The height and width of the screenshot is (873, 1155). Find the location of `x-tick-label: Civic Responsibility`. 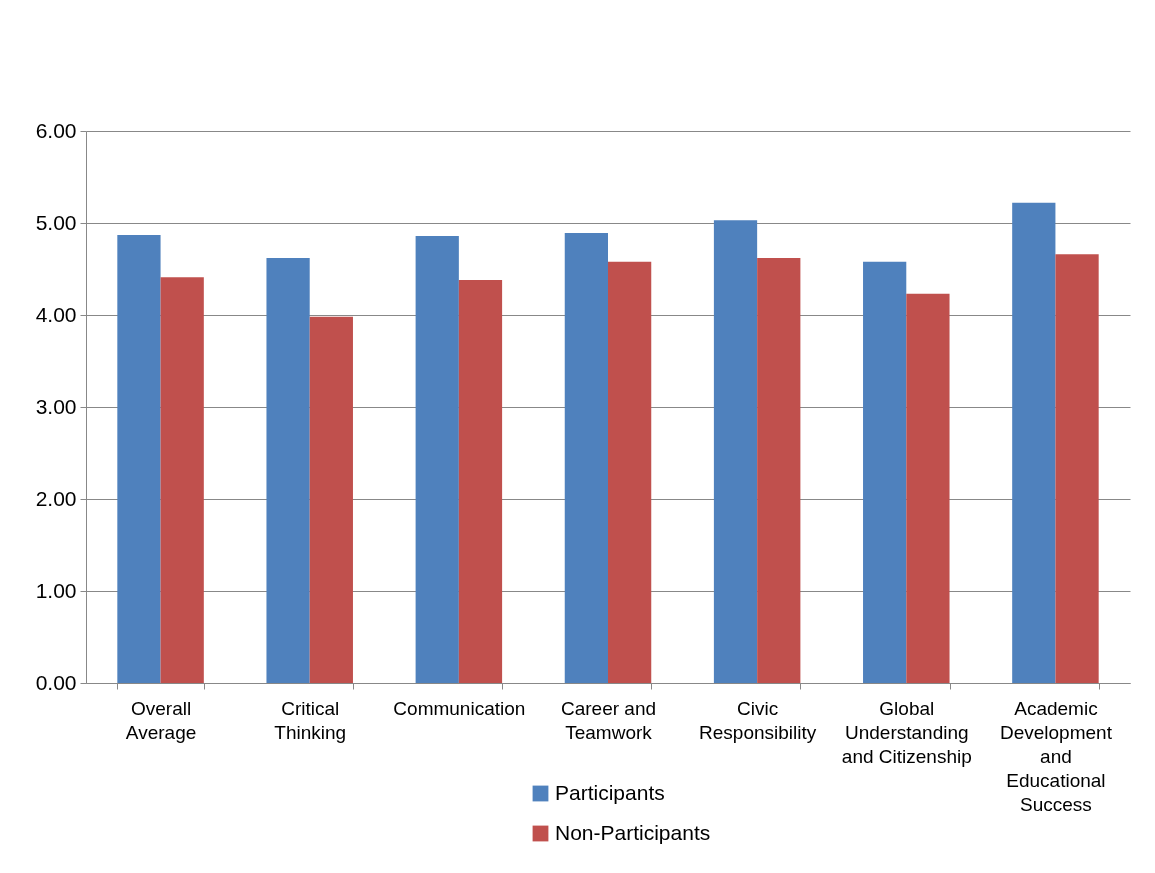

x-tick-label: Civic Responsibility is located at coordinates (758, 720).